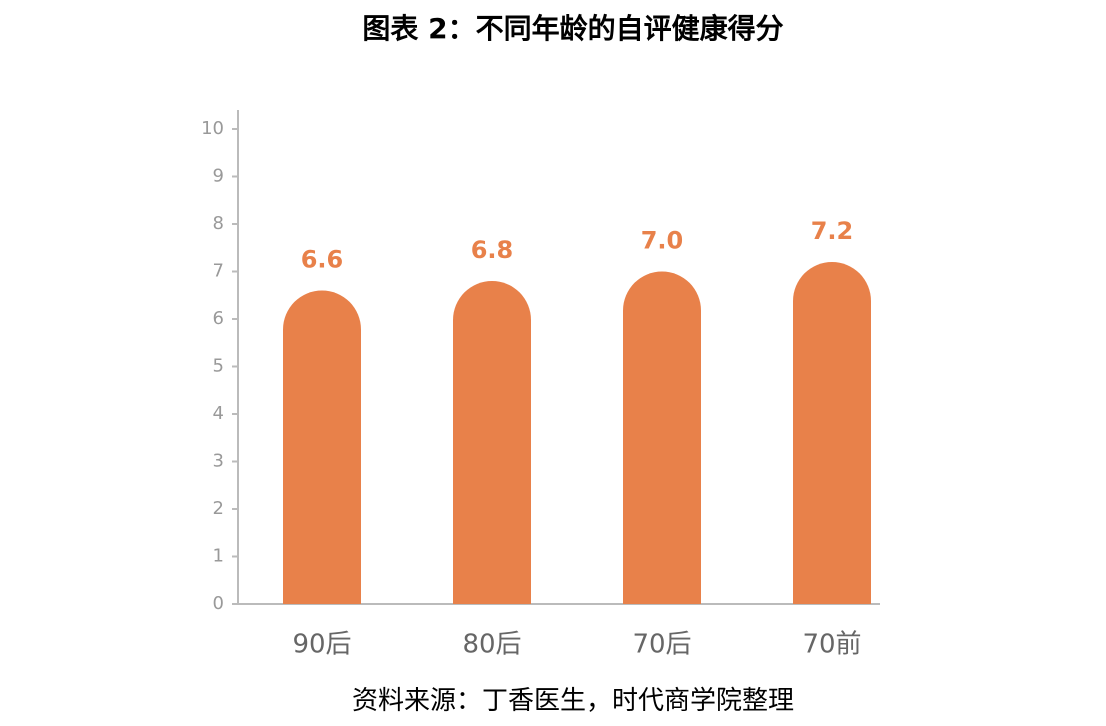  What do you see at coordinates (218, 271) in the screenshot?
I see `y-tick-label: 7` at bounding box center [218, 271].